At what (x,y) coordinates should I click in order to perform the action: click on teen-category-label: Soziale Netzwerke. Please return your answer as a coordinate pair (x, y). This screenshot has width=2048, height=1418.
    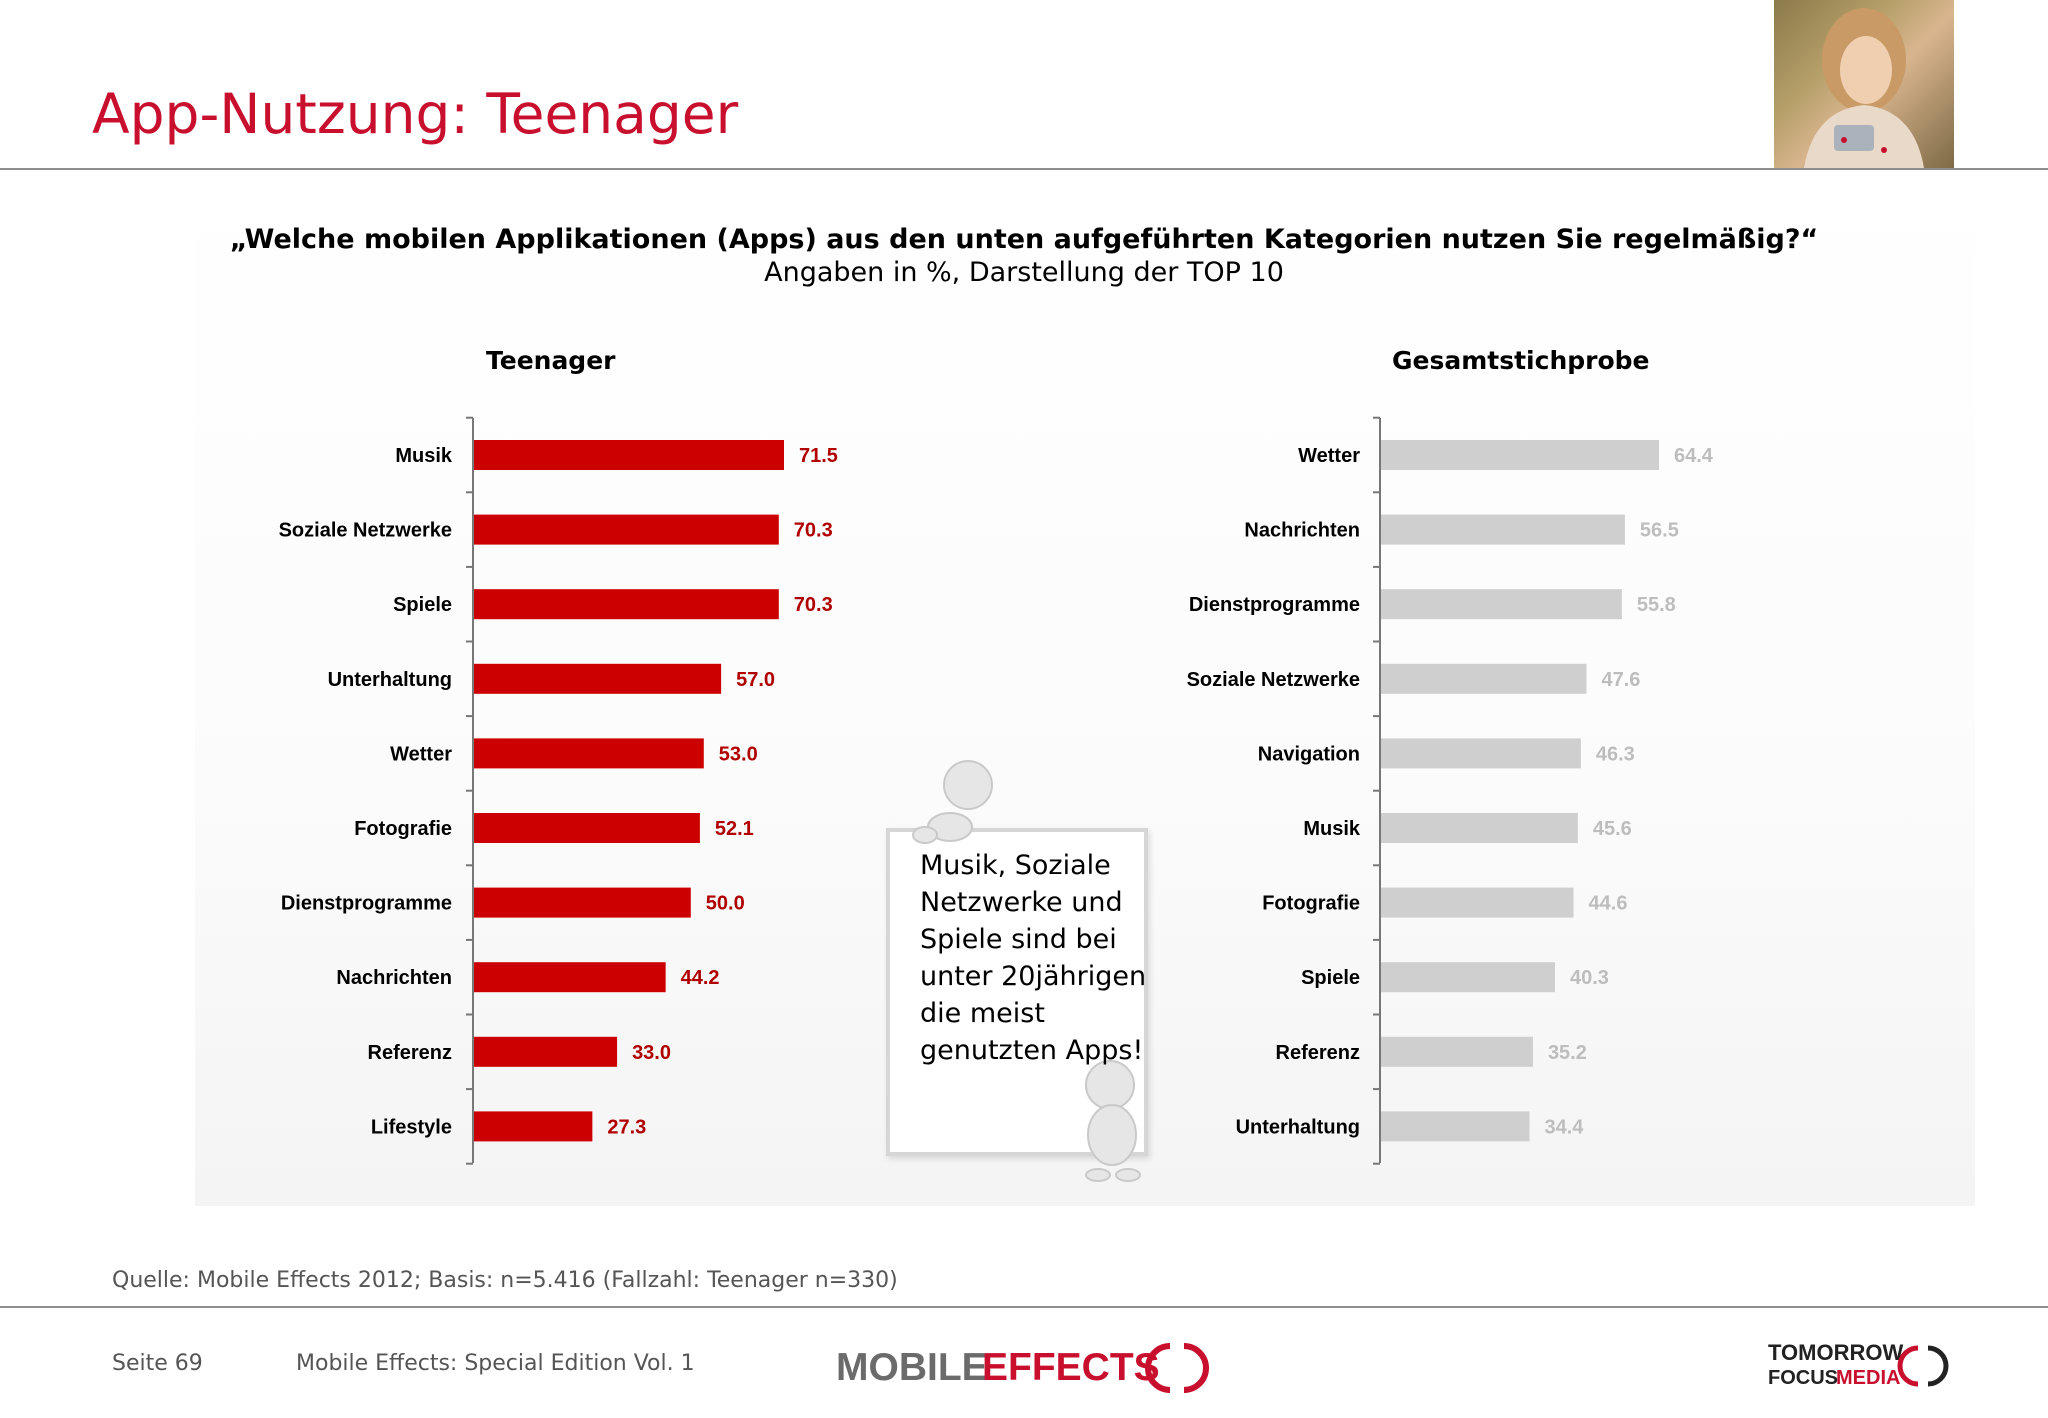
    Looking at the image, I should click on (365, 531).